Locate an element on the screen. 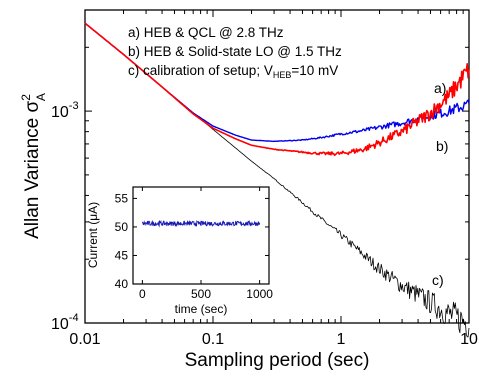  inset-current-trace is located at coordinates (201, 223).